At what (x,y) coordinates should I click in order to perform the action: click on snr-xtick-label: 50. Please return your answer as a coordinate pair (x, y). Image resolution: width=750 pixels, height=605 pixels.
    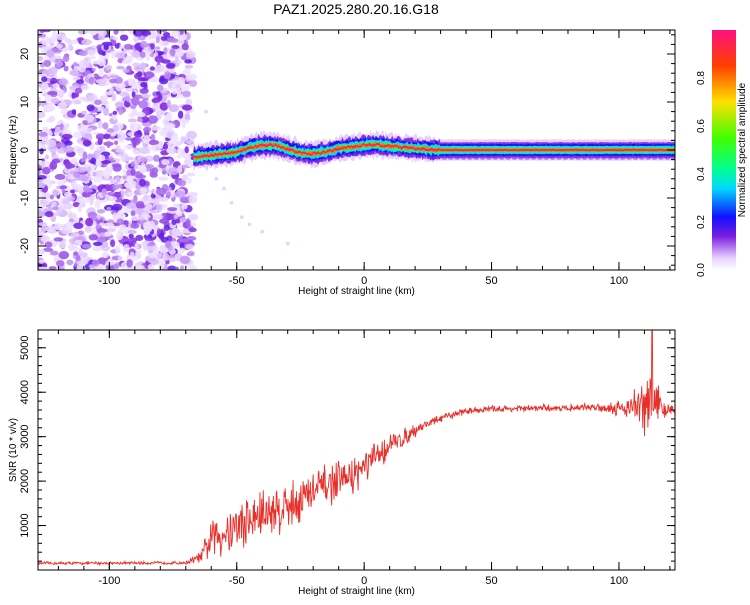
    Looking at the image, I should click on (491, 581).